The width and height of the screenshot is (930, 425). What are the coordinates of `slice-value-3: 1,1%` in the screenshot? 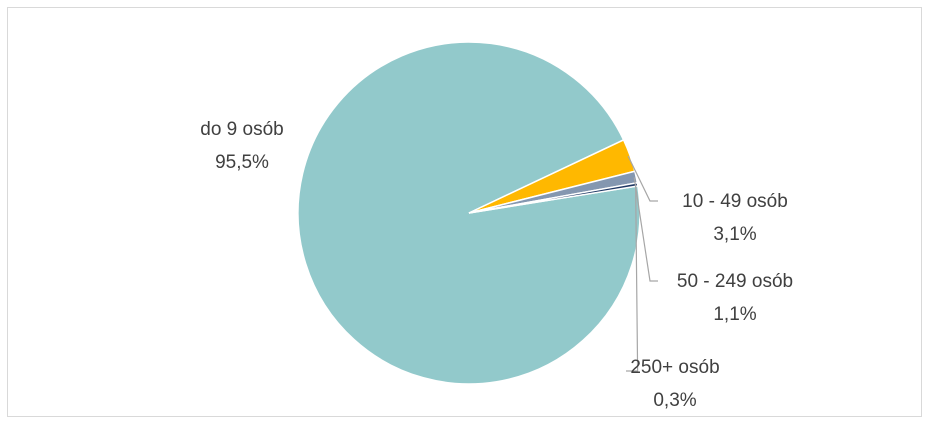 It's located at (734, 314).